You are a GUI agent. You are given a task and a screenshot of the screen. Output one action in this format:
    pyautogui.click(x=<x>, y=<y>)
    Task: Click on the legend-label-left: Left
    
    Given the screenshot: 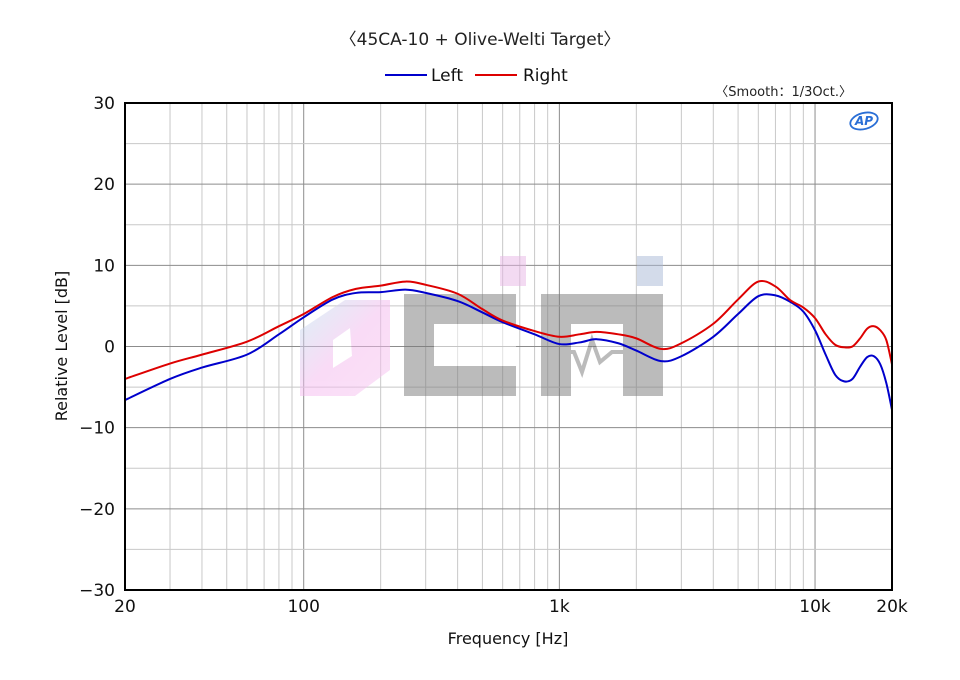 What is the action you would take?
    pyautogui.click(x=447, y=76)
    